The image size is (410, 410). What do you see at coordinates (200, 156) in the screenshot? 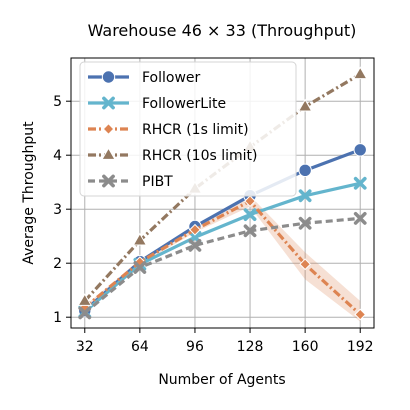
I see `legend-label: RHCR (10s limit)` at bounding box center [200, 156].